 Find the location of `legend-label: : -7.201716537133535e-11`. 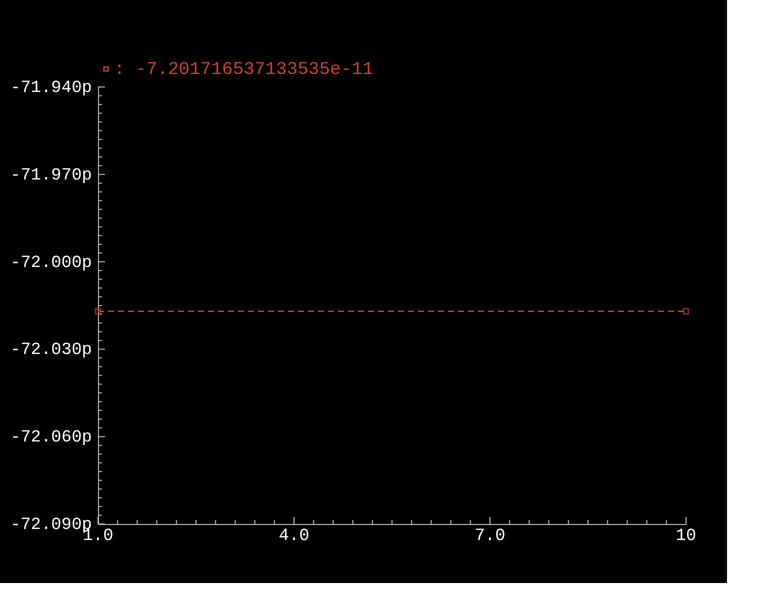

legend-label: : -7.201716537133535e-11 is located at coordinates (244, 70).